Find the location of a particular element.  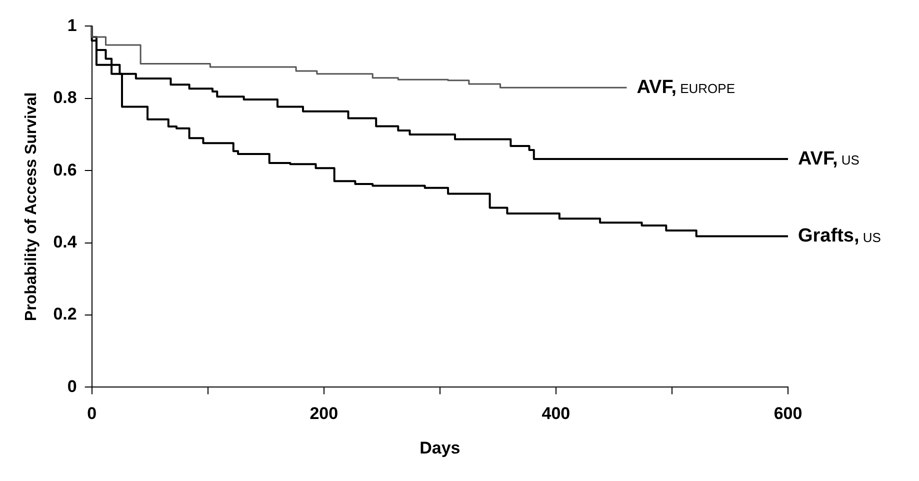

y-tick-label: 0.4 is located at coordinates (65, 242).